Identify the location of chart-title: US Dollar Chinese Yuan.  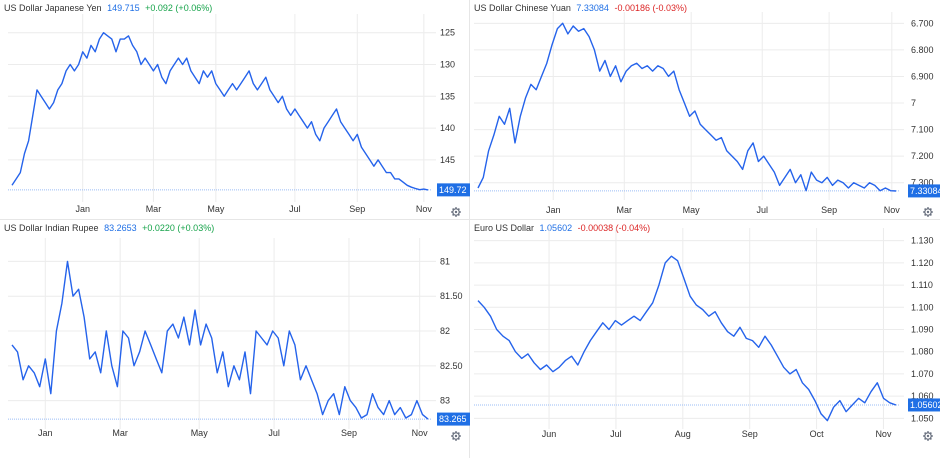
(522, 8).